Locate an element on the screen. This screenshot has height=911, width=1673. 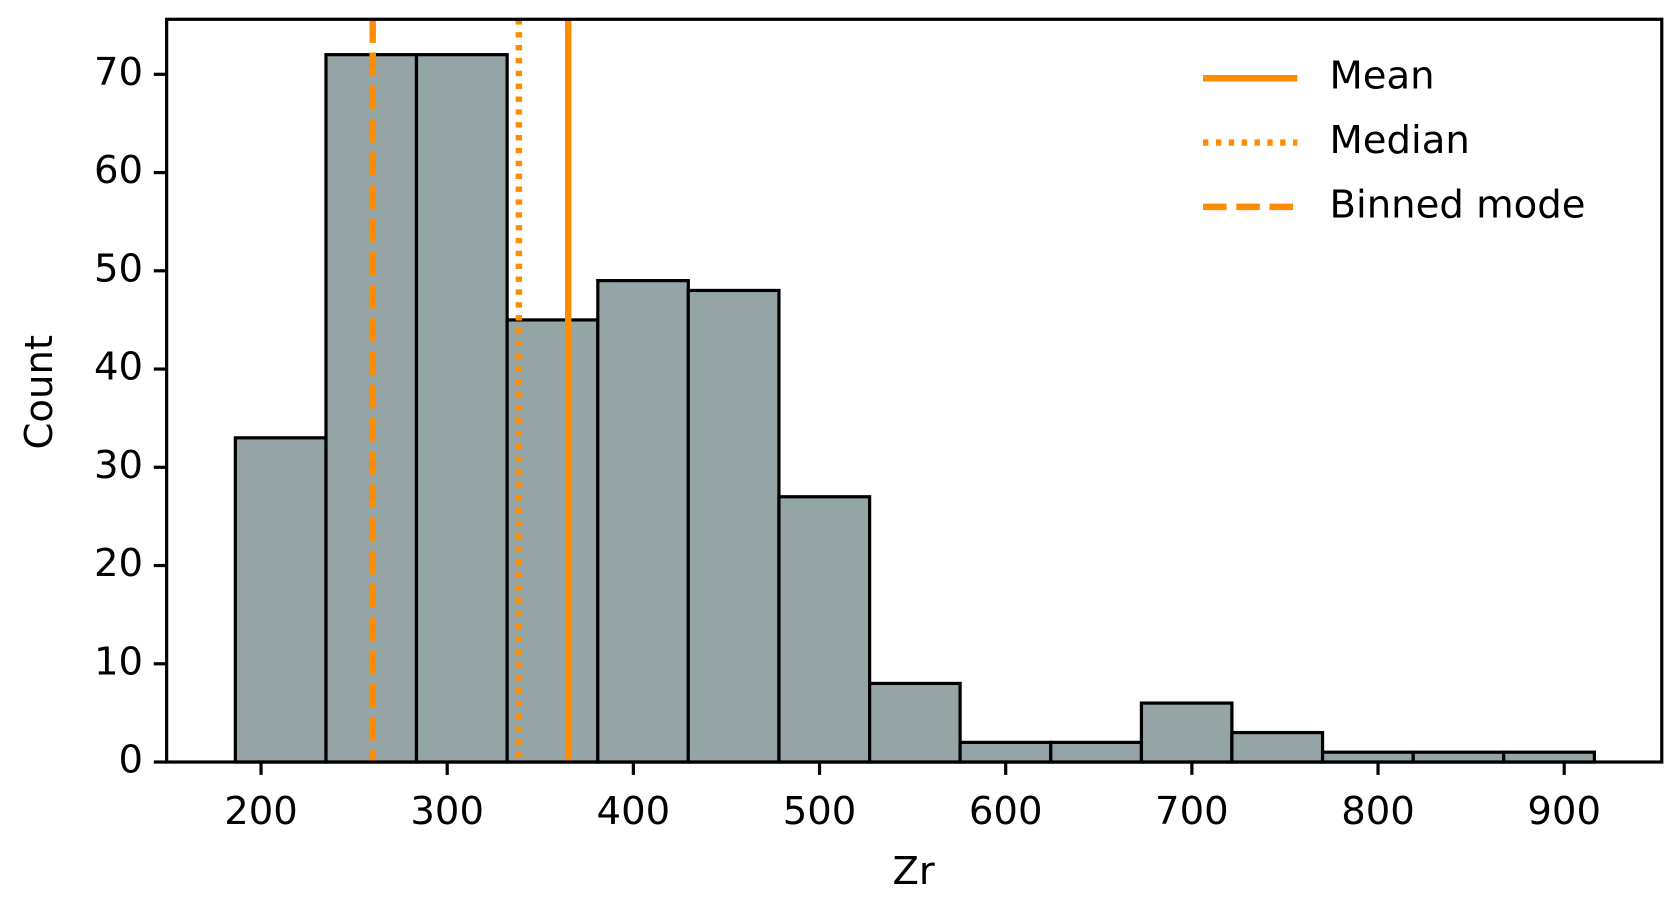
x-axis-label: Zr is located at coordinates (914, 871).